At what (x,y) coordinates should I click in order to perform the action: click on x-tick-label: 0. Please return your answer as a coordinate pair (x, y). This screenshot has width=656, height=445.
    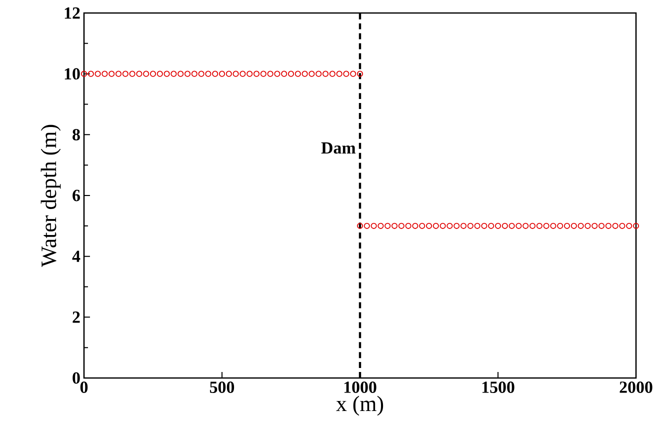
    Looking at the image, I should click on (84, 387).